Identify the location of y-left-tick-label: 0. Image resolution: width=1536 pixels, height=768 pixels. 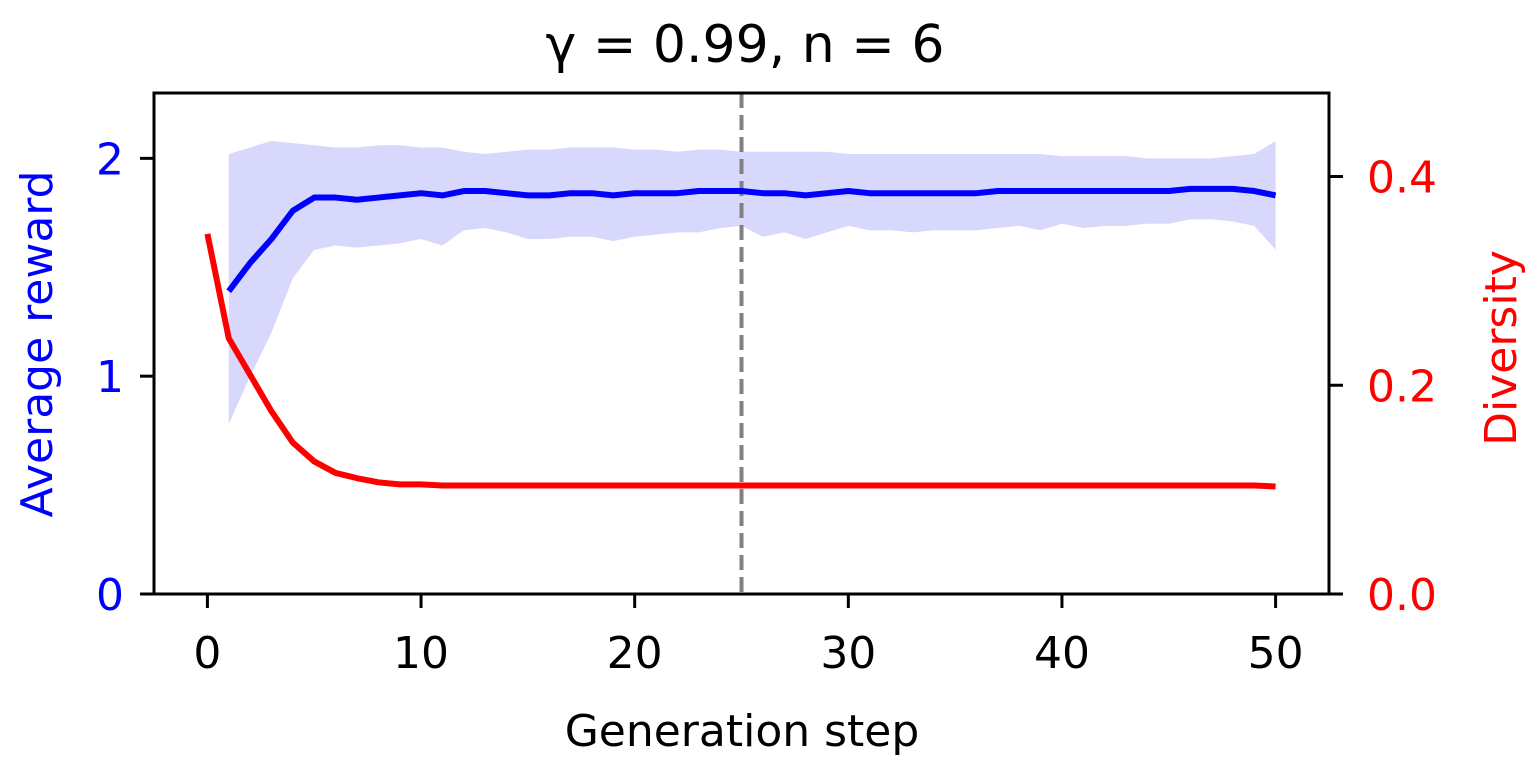
(110, 595).